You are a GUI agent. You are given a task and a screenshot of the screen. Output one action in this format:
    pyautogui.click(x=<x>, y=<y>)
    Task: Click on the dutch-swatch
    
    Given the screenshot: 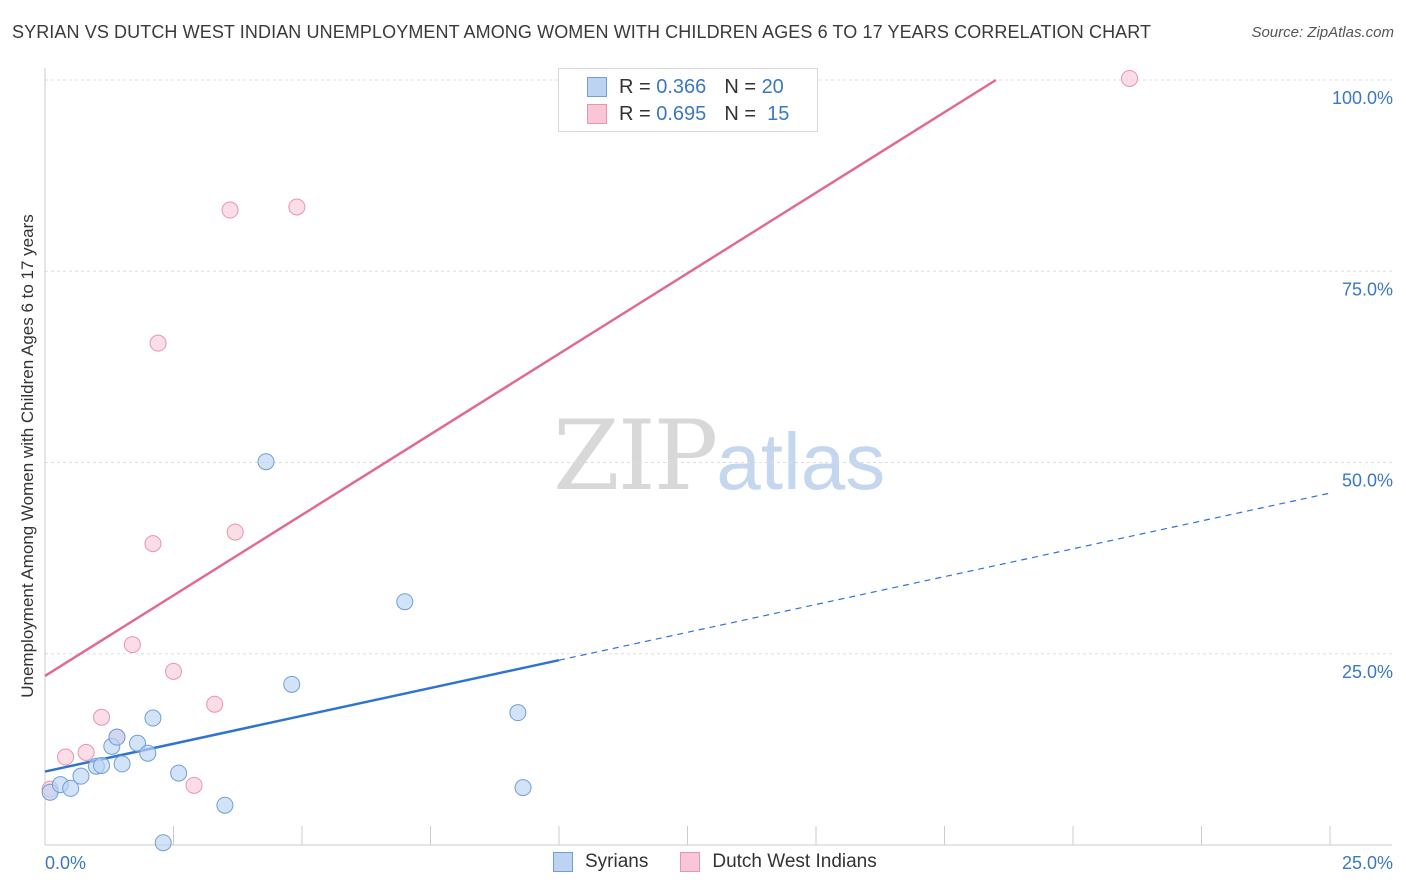 What is the action you would take?
    pyautogui.click(x=597, y=114)
    